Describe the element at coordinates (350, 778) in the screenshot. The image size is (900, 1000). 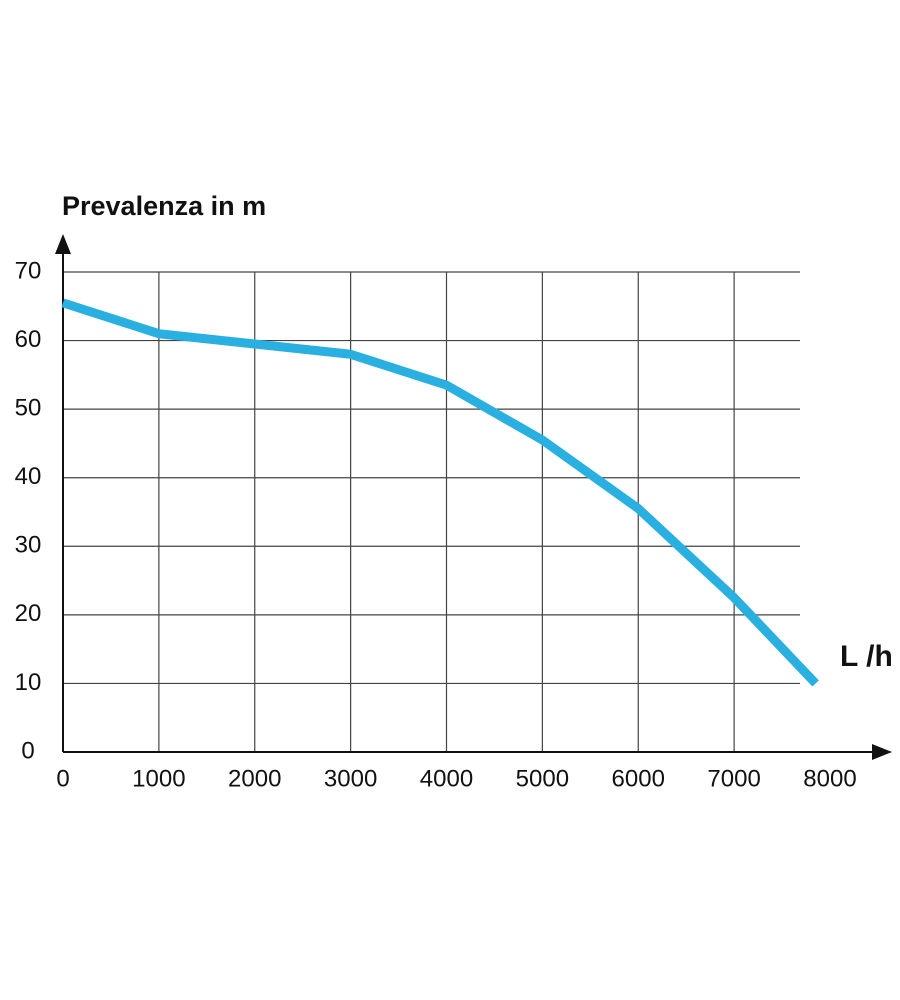
I see `x-tick-label: 3000` at that location.